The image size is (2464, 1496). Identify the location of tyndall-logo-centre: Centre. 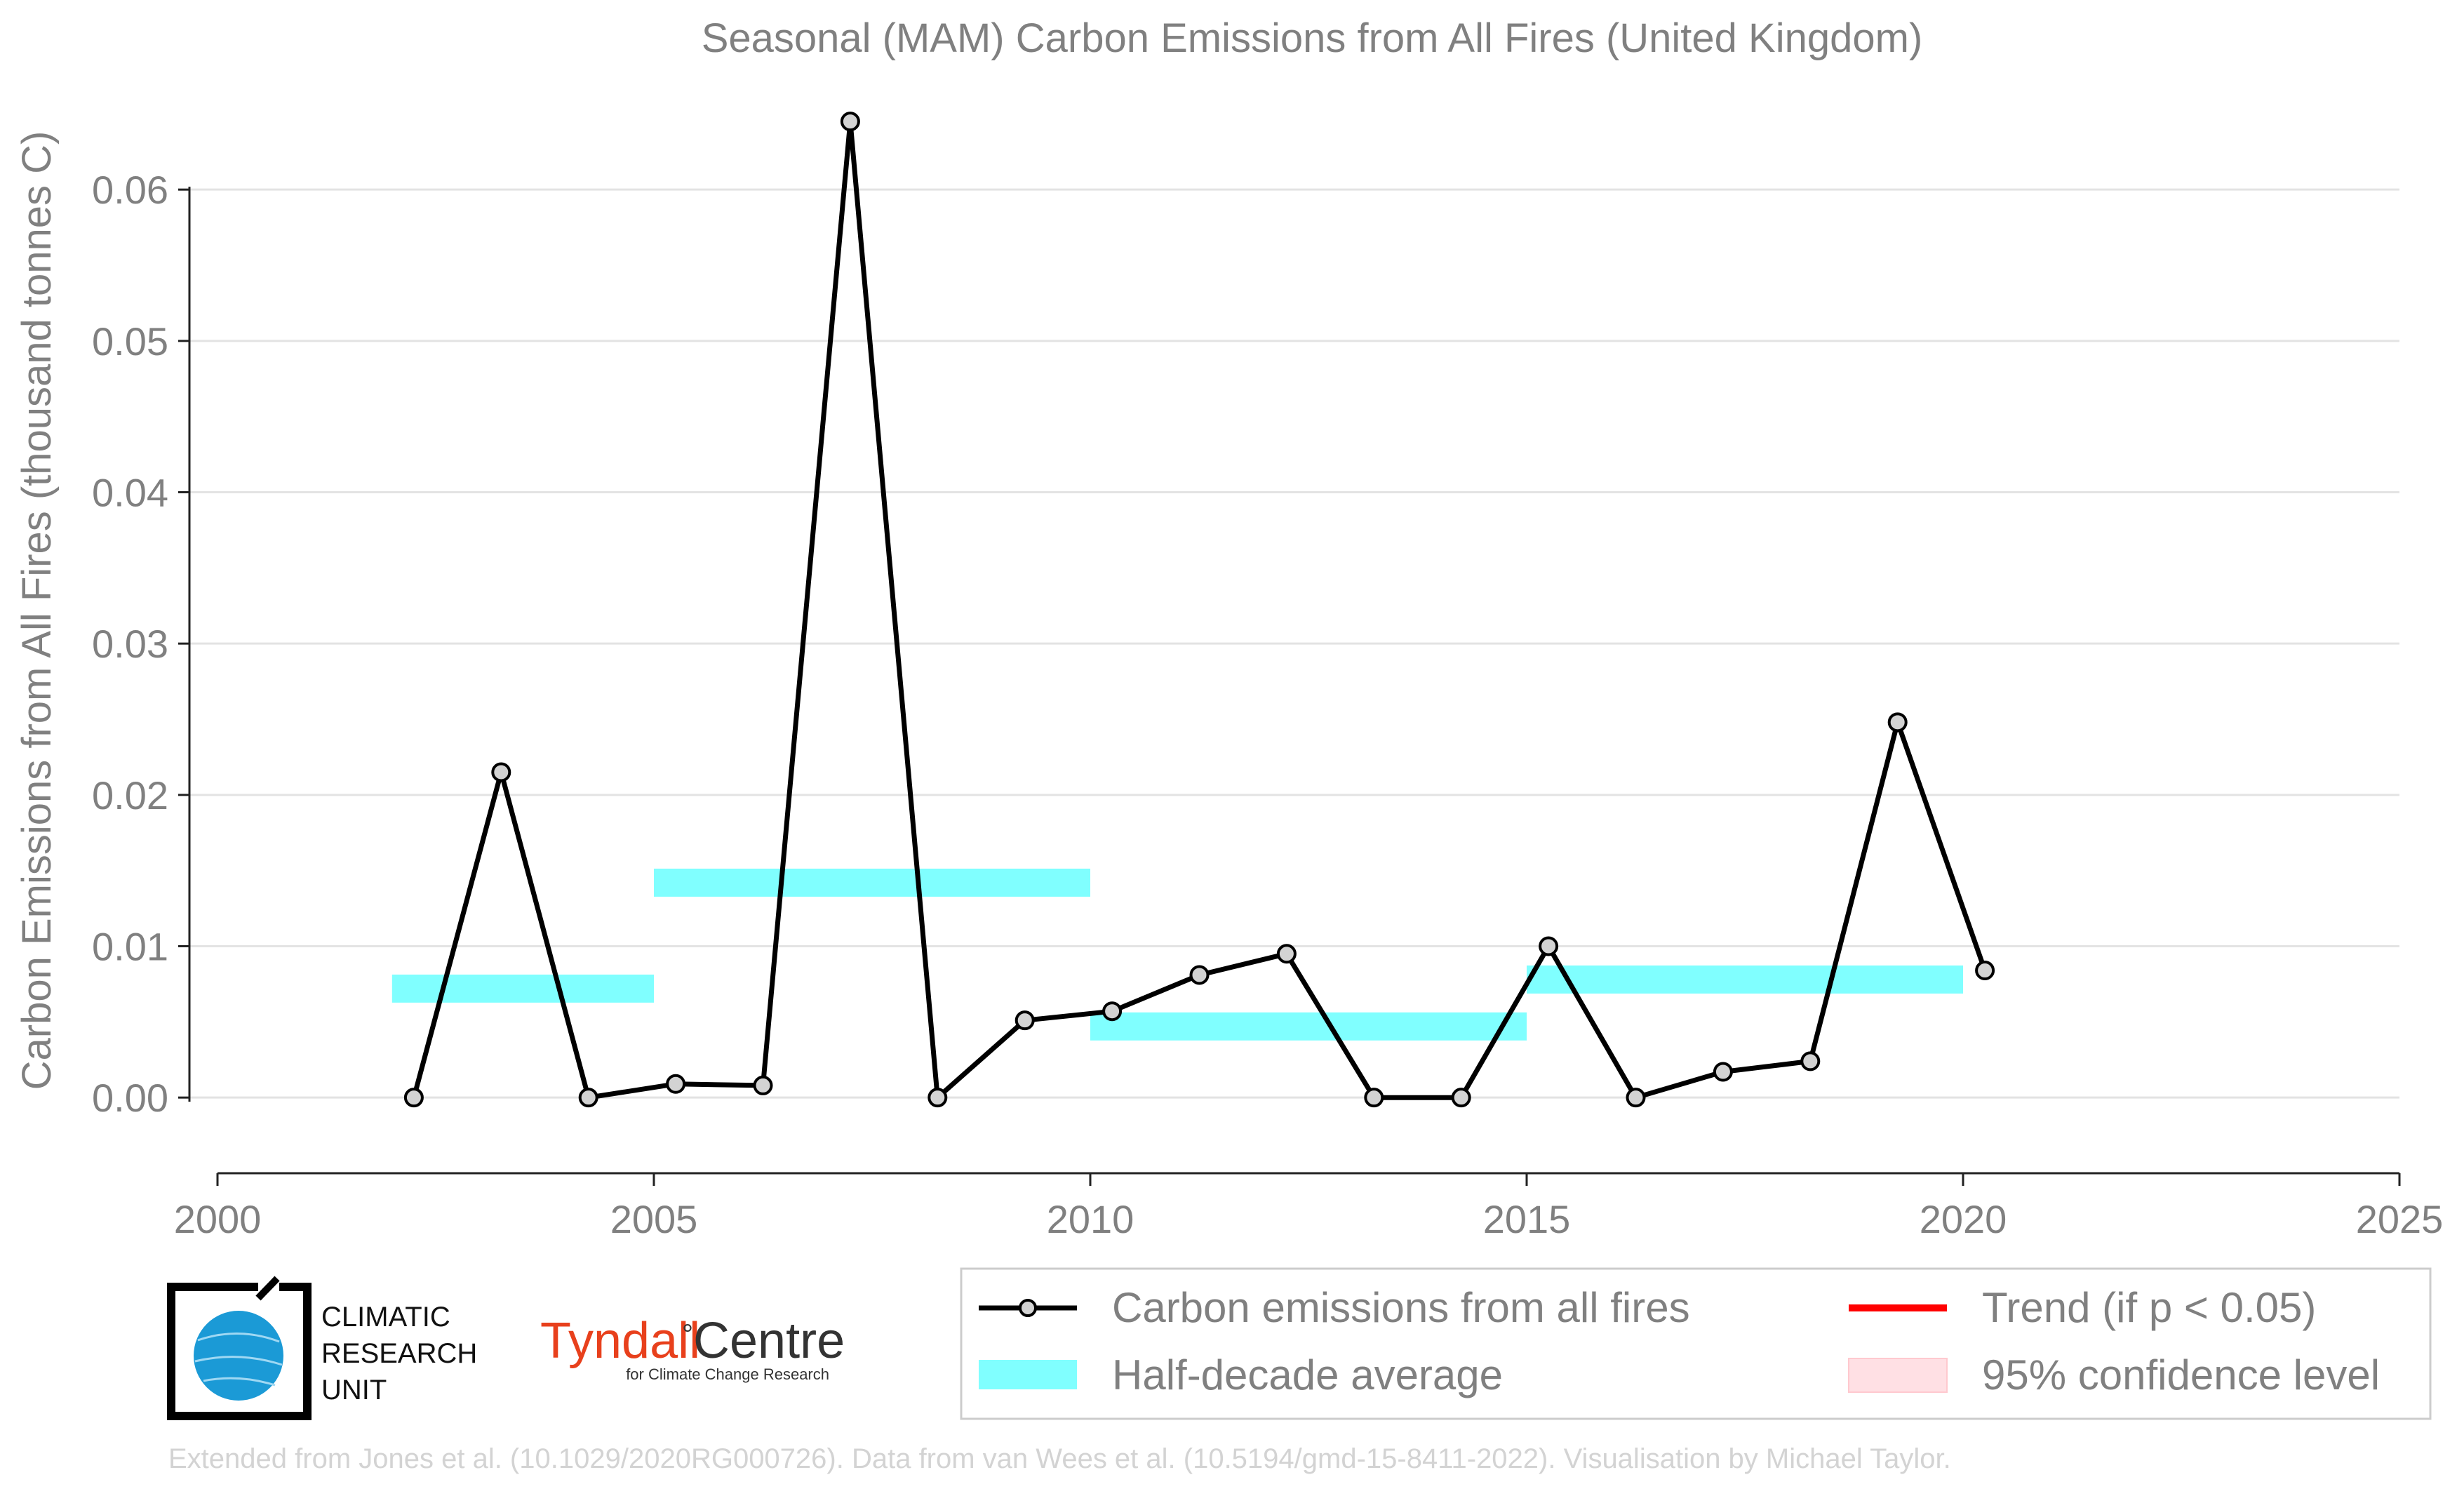
(769, 1341).